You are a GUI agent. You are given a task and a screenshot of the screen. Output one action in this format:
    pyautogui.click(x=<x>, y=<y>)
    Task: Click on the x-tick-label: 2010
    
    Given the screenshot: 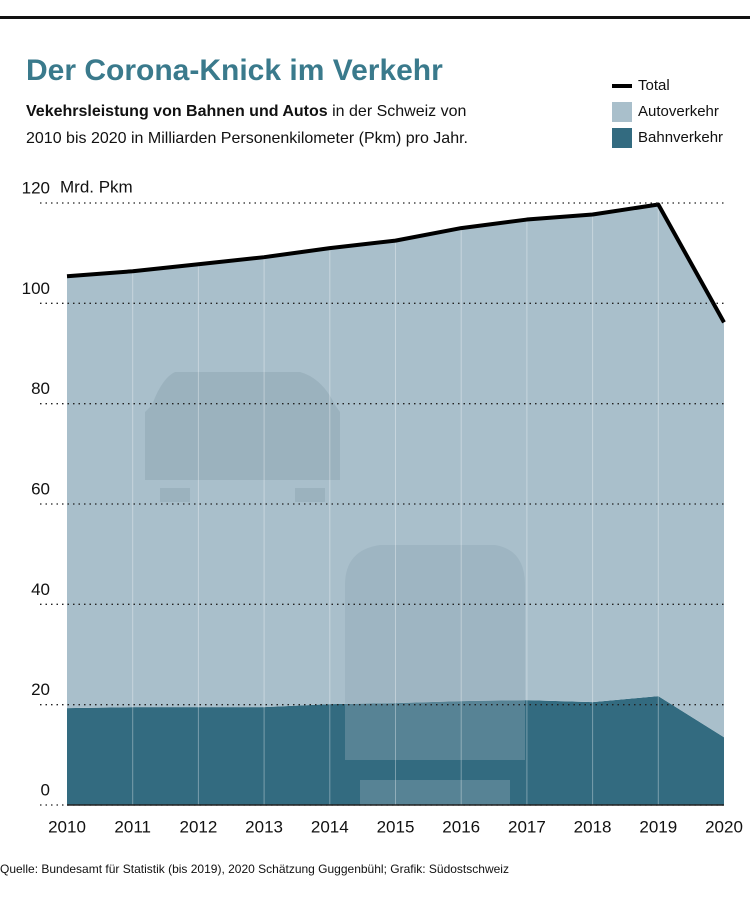 What is the action you would take?
    pyautogui.click(x=67, y=826)
    